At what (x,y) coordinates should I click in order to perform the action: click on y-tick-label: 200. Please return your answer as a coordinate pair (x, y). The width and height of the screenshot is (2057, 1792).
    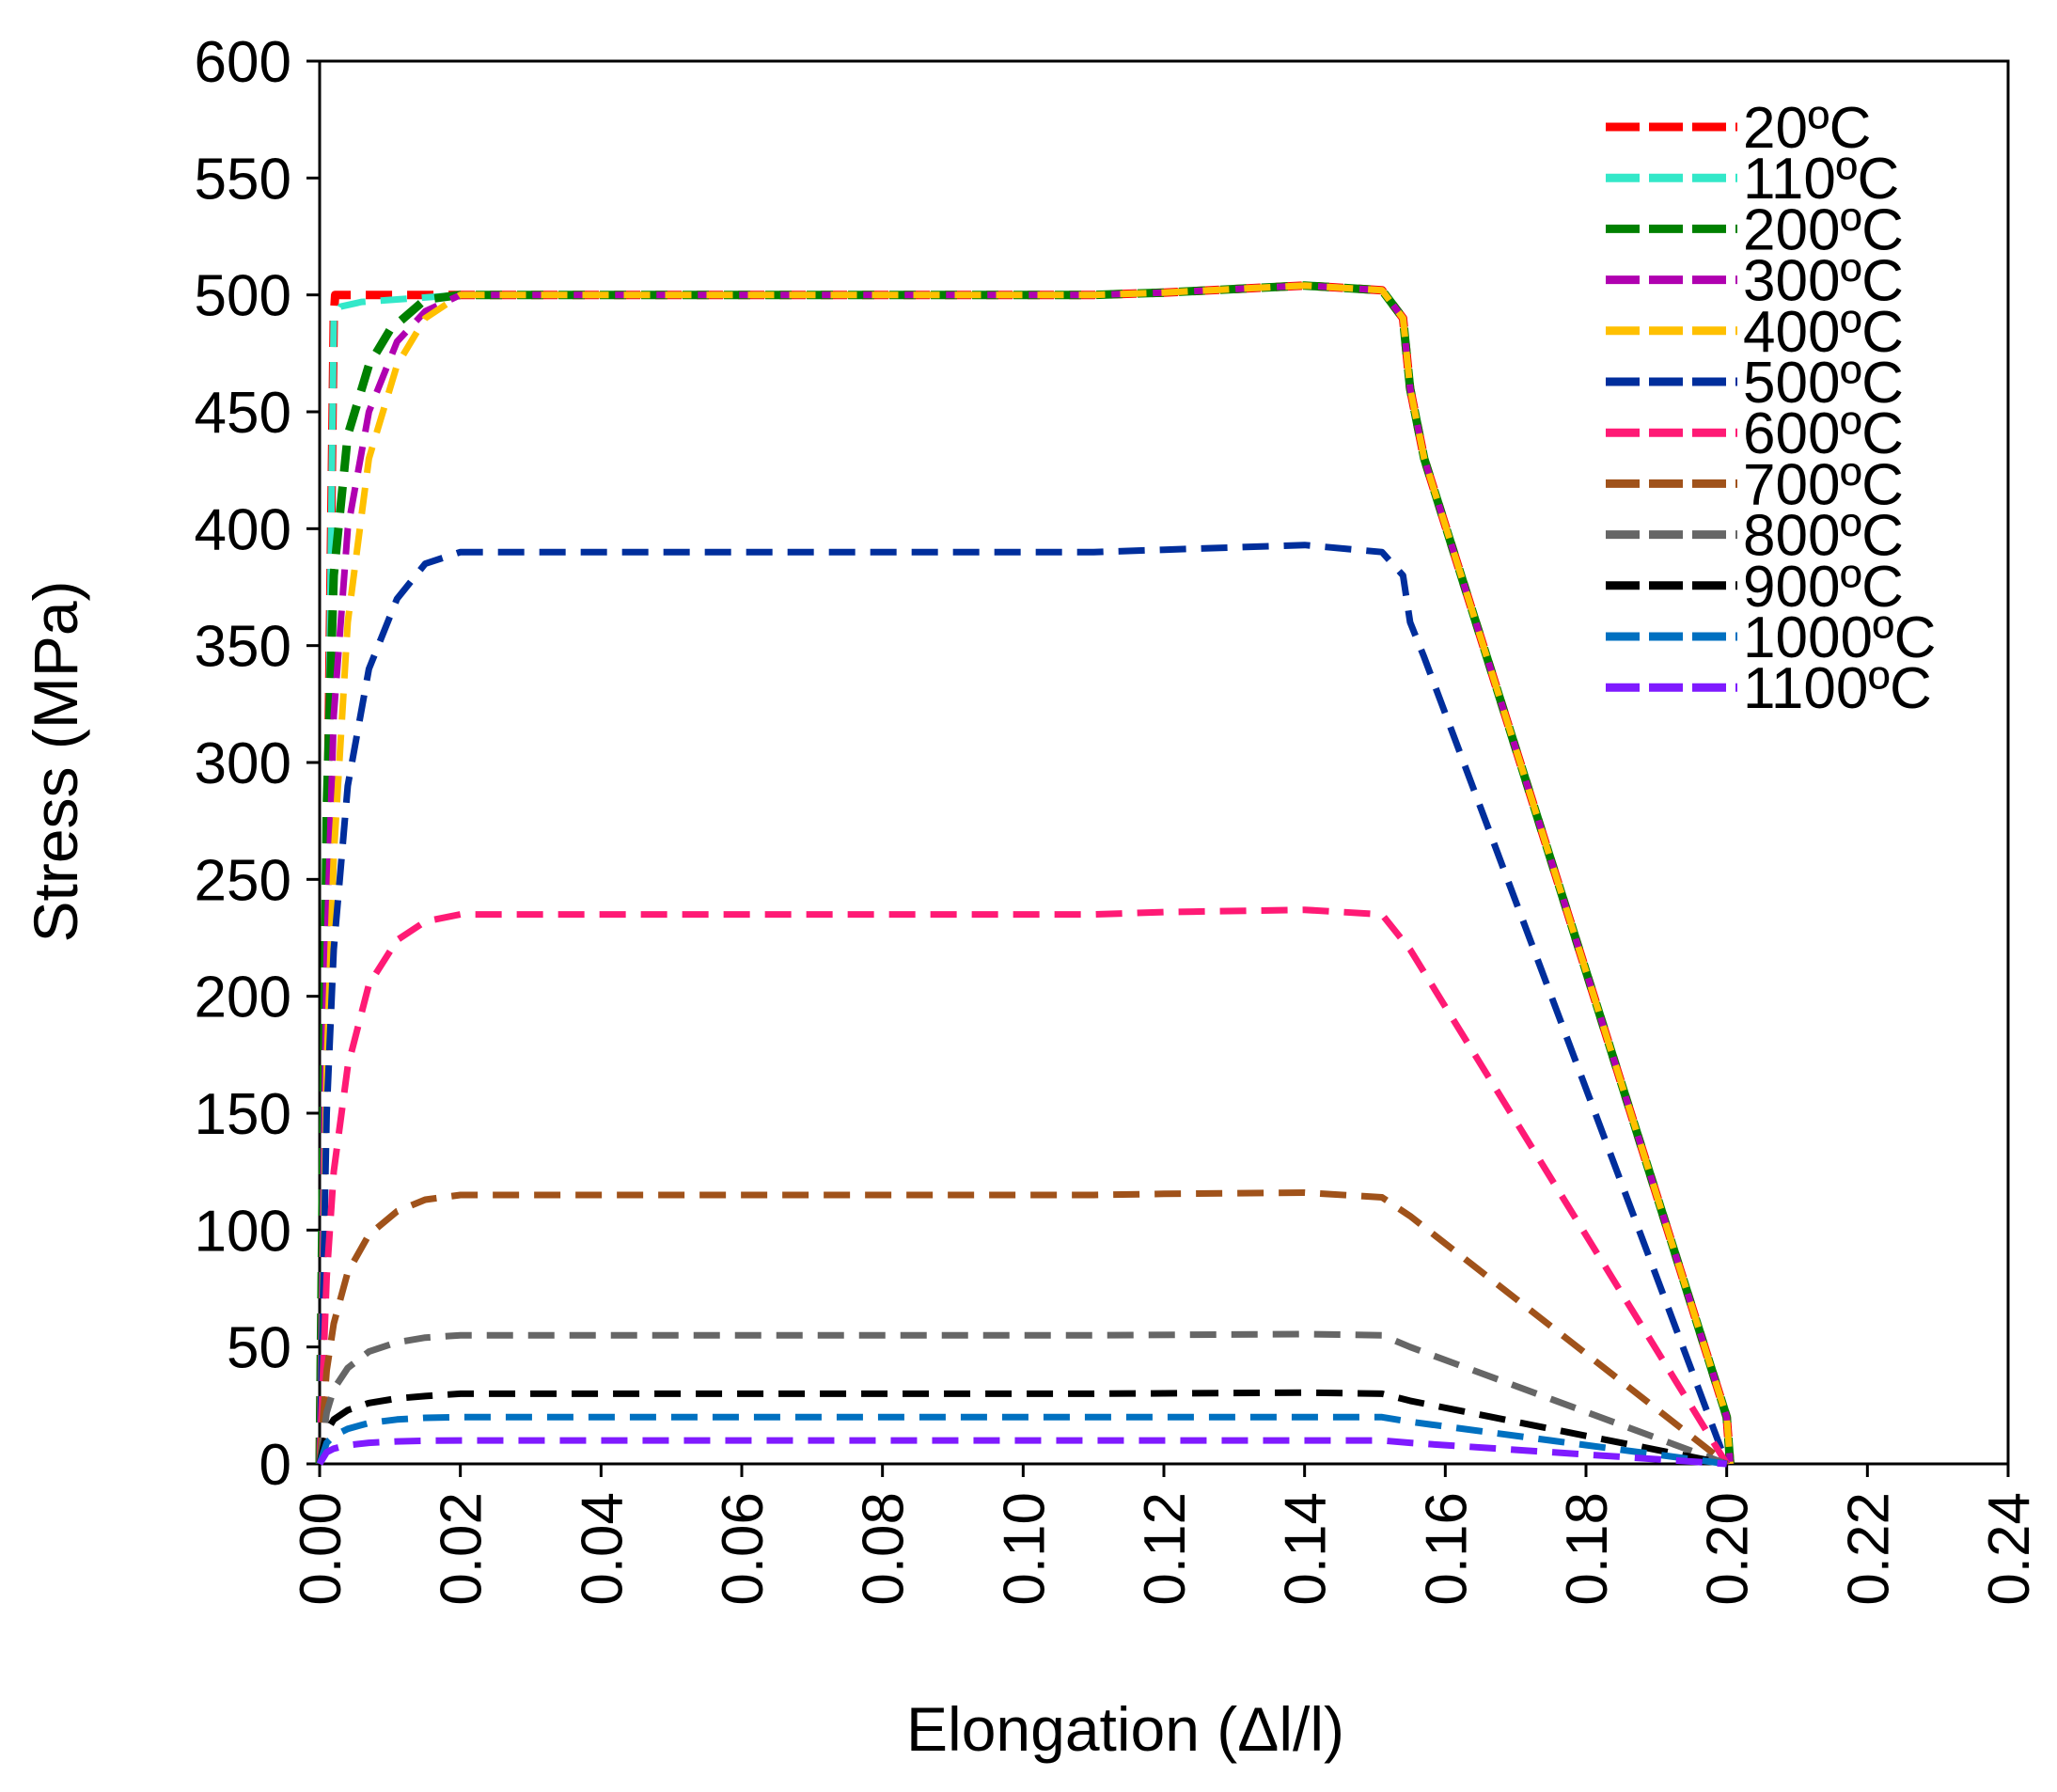
    Looking at the image, I should click on (243, 998).